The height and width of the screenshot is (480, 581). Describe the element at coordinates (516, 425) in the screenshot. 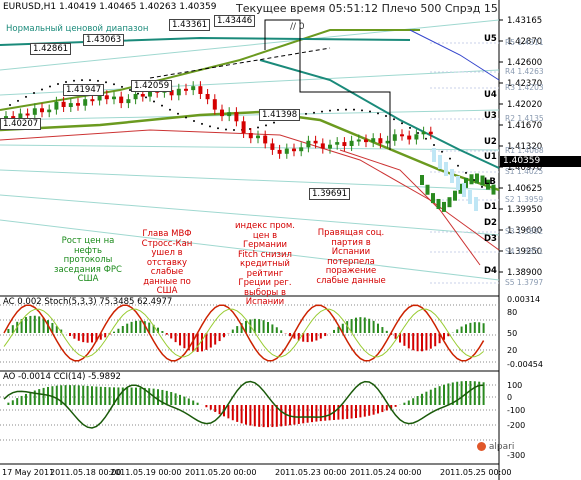

I see `ao-tick-label: -200` at that location.